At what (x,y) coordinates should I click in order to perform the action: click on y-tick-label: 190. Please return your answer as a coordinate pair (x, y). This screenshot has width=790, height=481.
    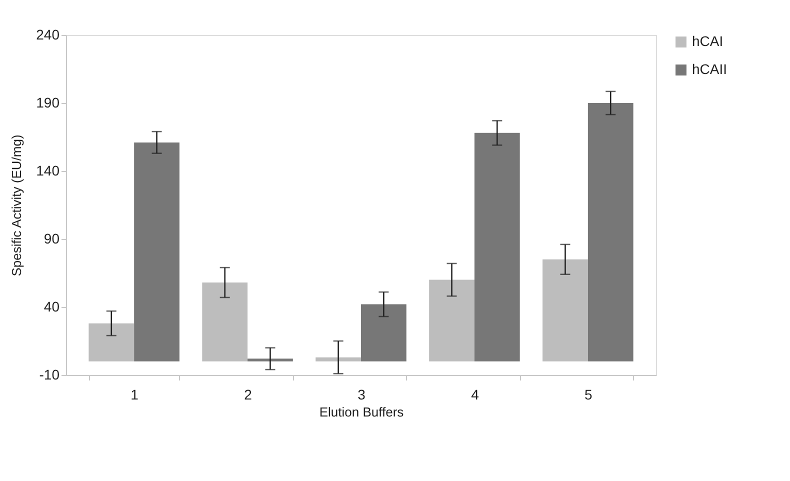
    Looking at the image, I should click on (48, 102).